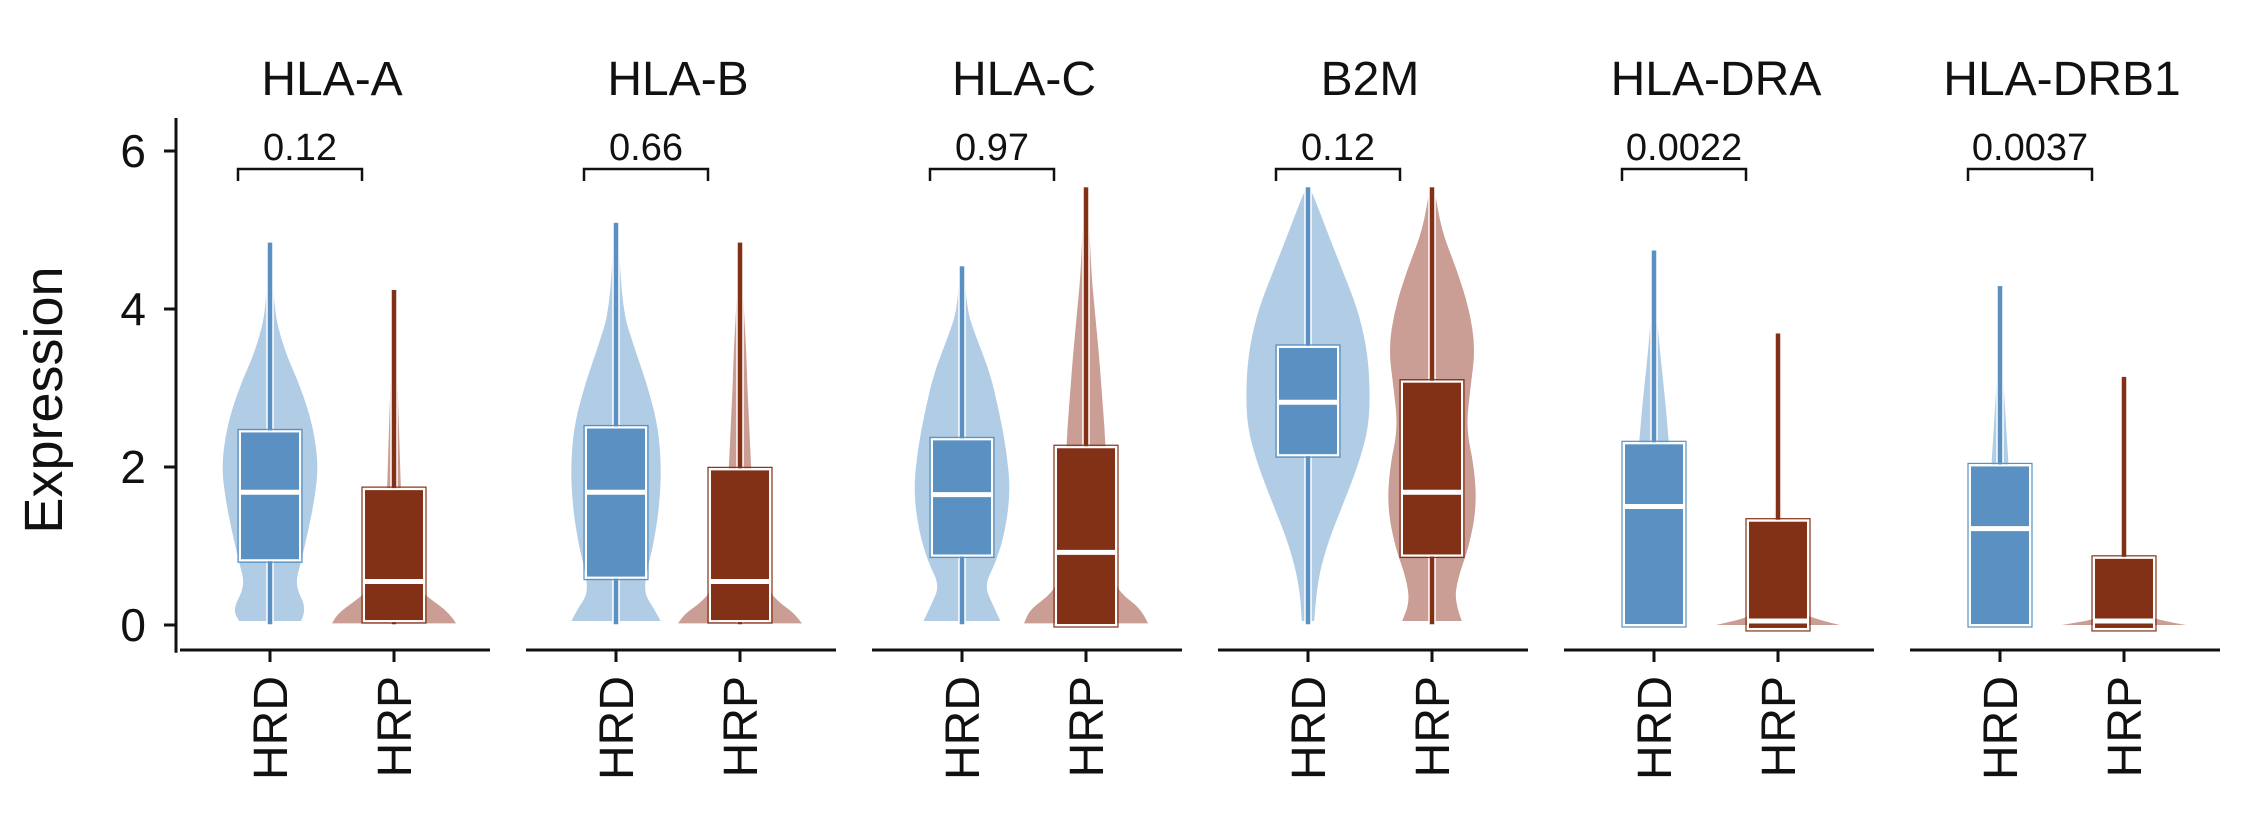 This screenshot has width=2250, height=825. I want to click on p-value-label: 0.66, so click(646, 148).